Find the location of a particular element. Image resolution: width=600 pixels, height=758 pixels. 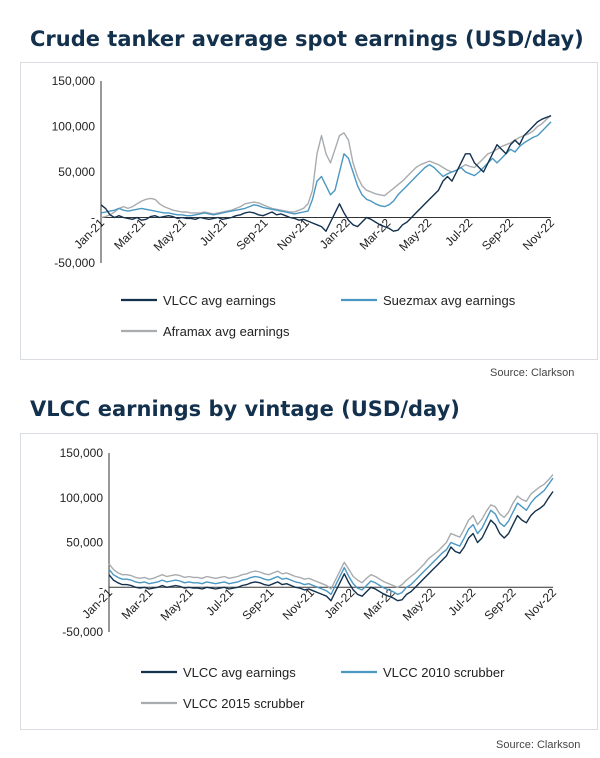

chart-2-x-tick-label: Jul-22 is located at coordinates (461, 601).